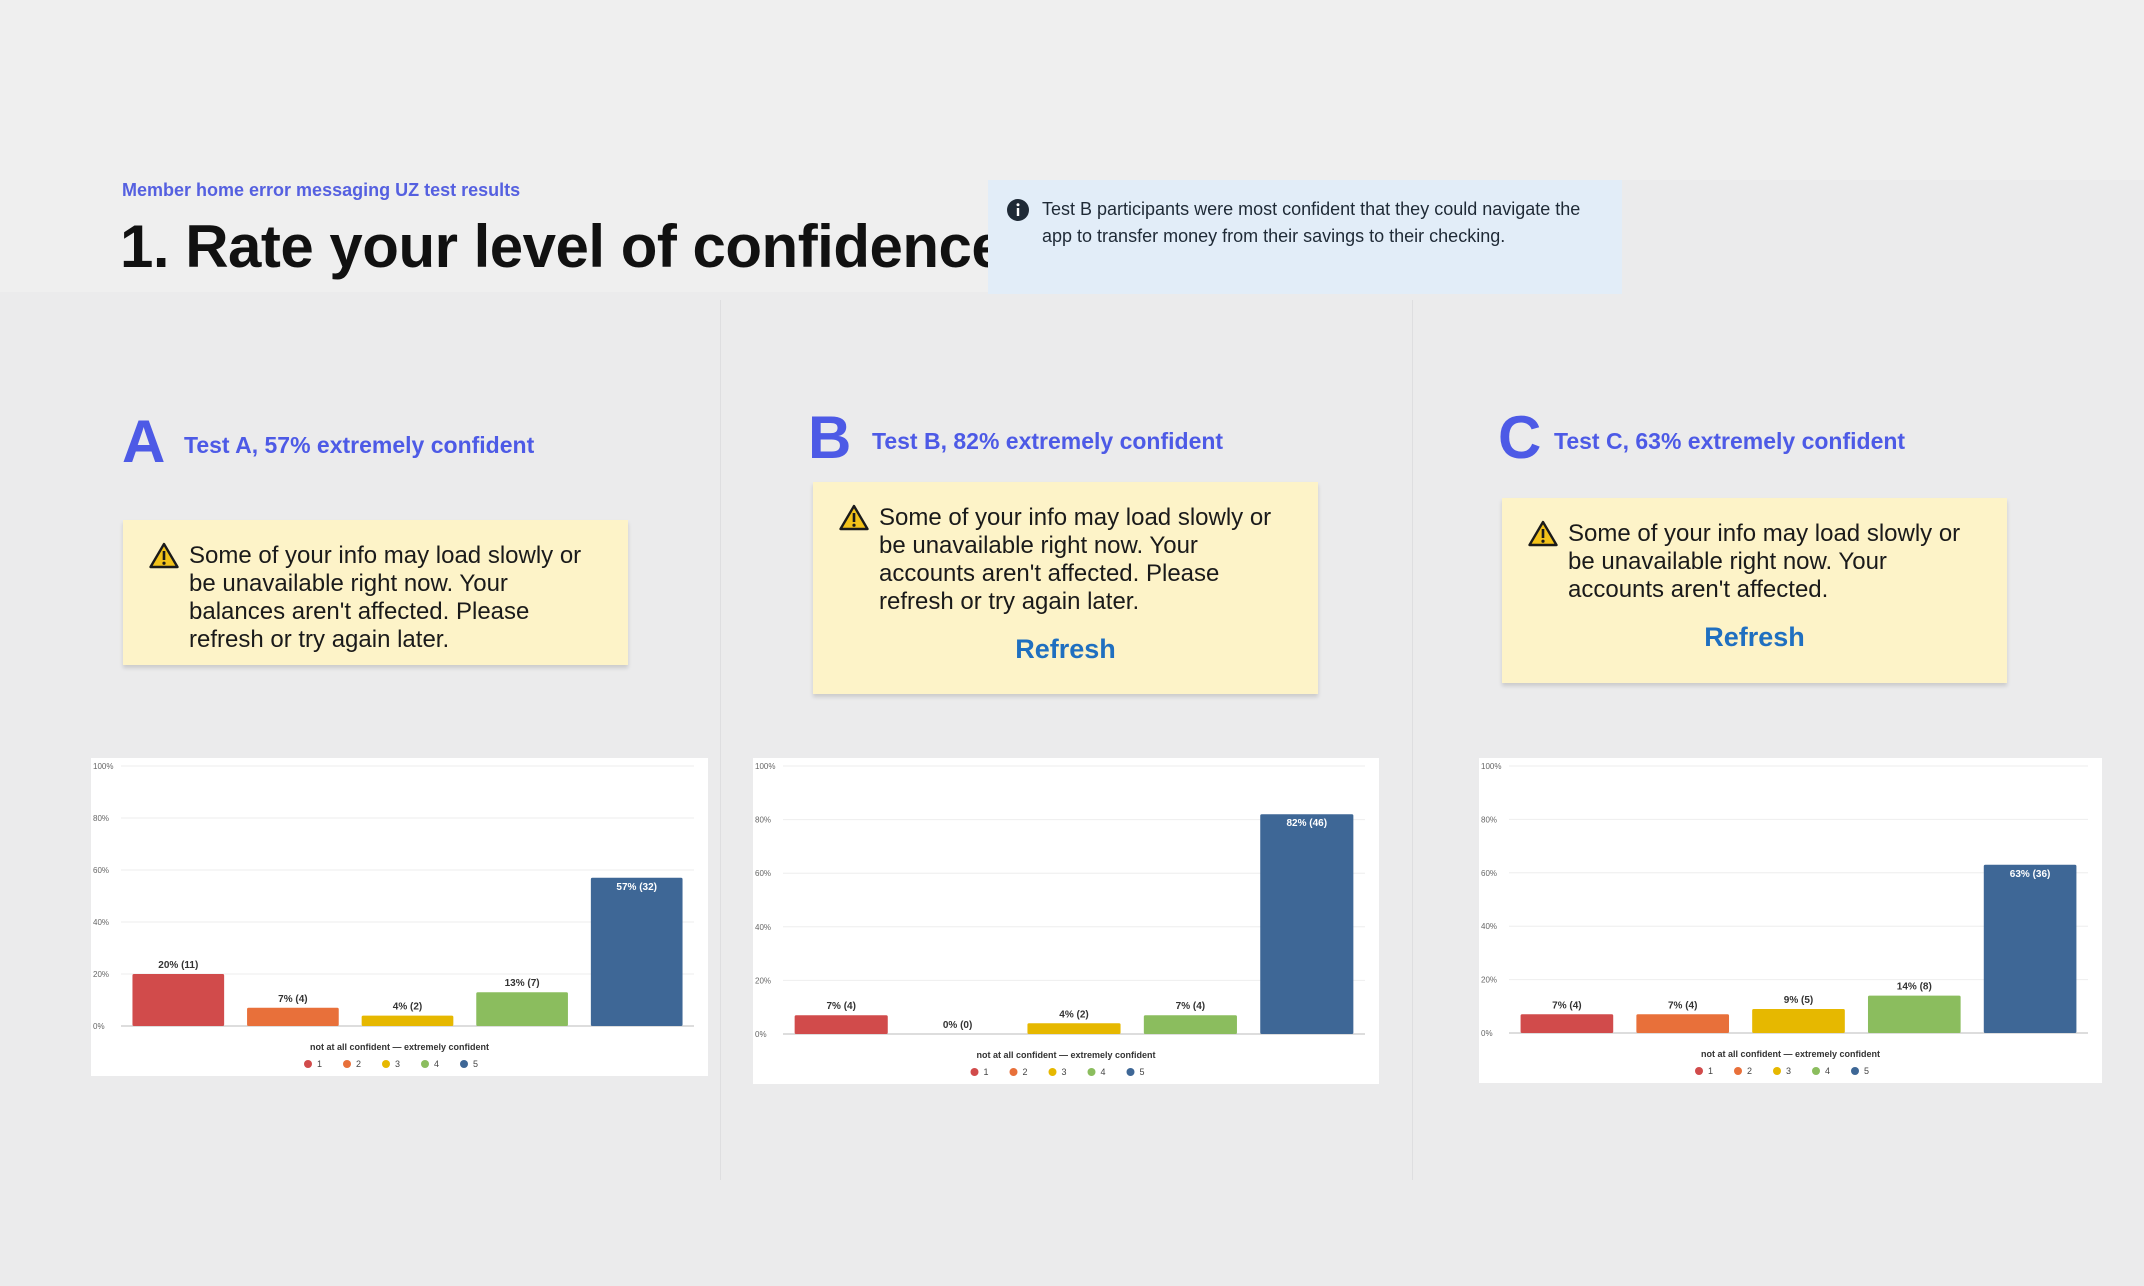 This screenshot has width=2144, height=1286. Describe the element at coordinates (1730, 441) in the screenshot. I see `variant-heading: Test C, 63% extremely confident` at that location.